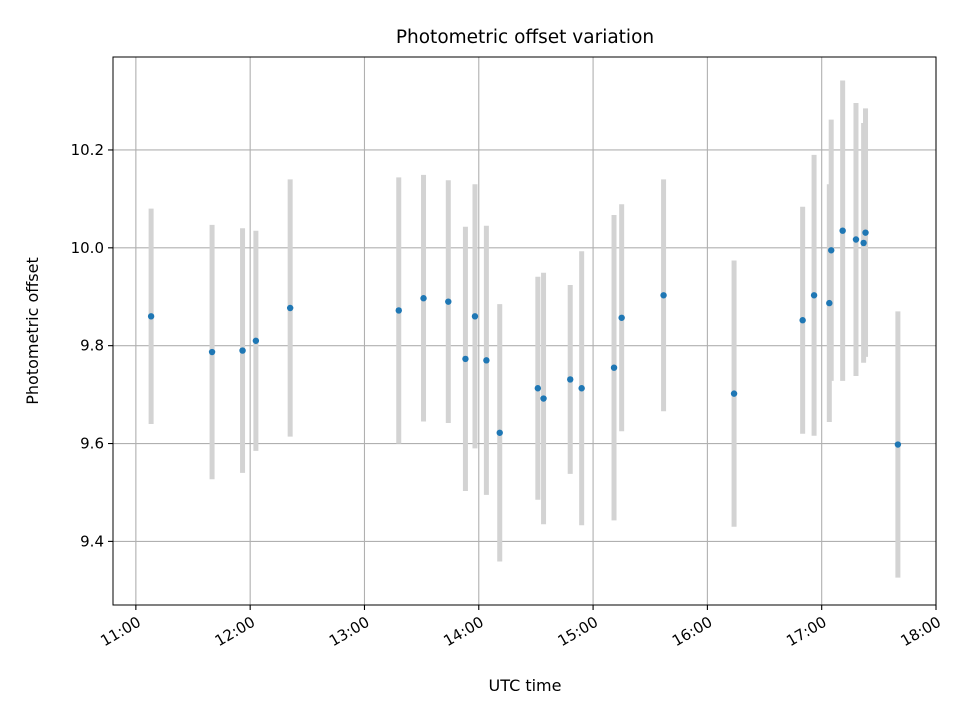  Describe the element at coordinates (87, 248) in the screenshot. I see `y-tick-label: 10.0` at that location.